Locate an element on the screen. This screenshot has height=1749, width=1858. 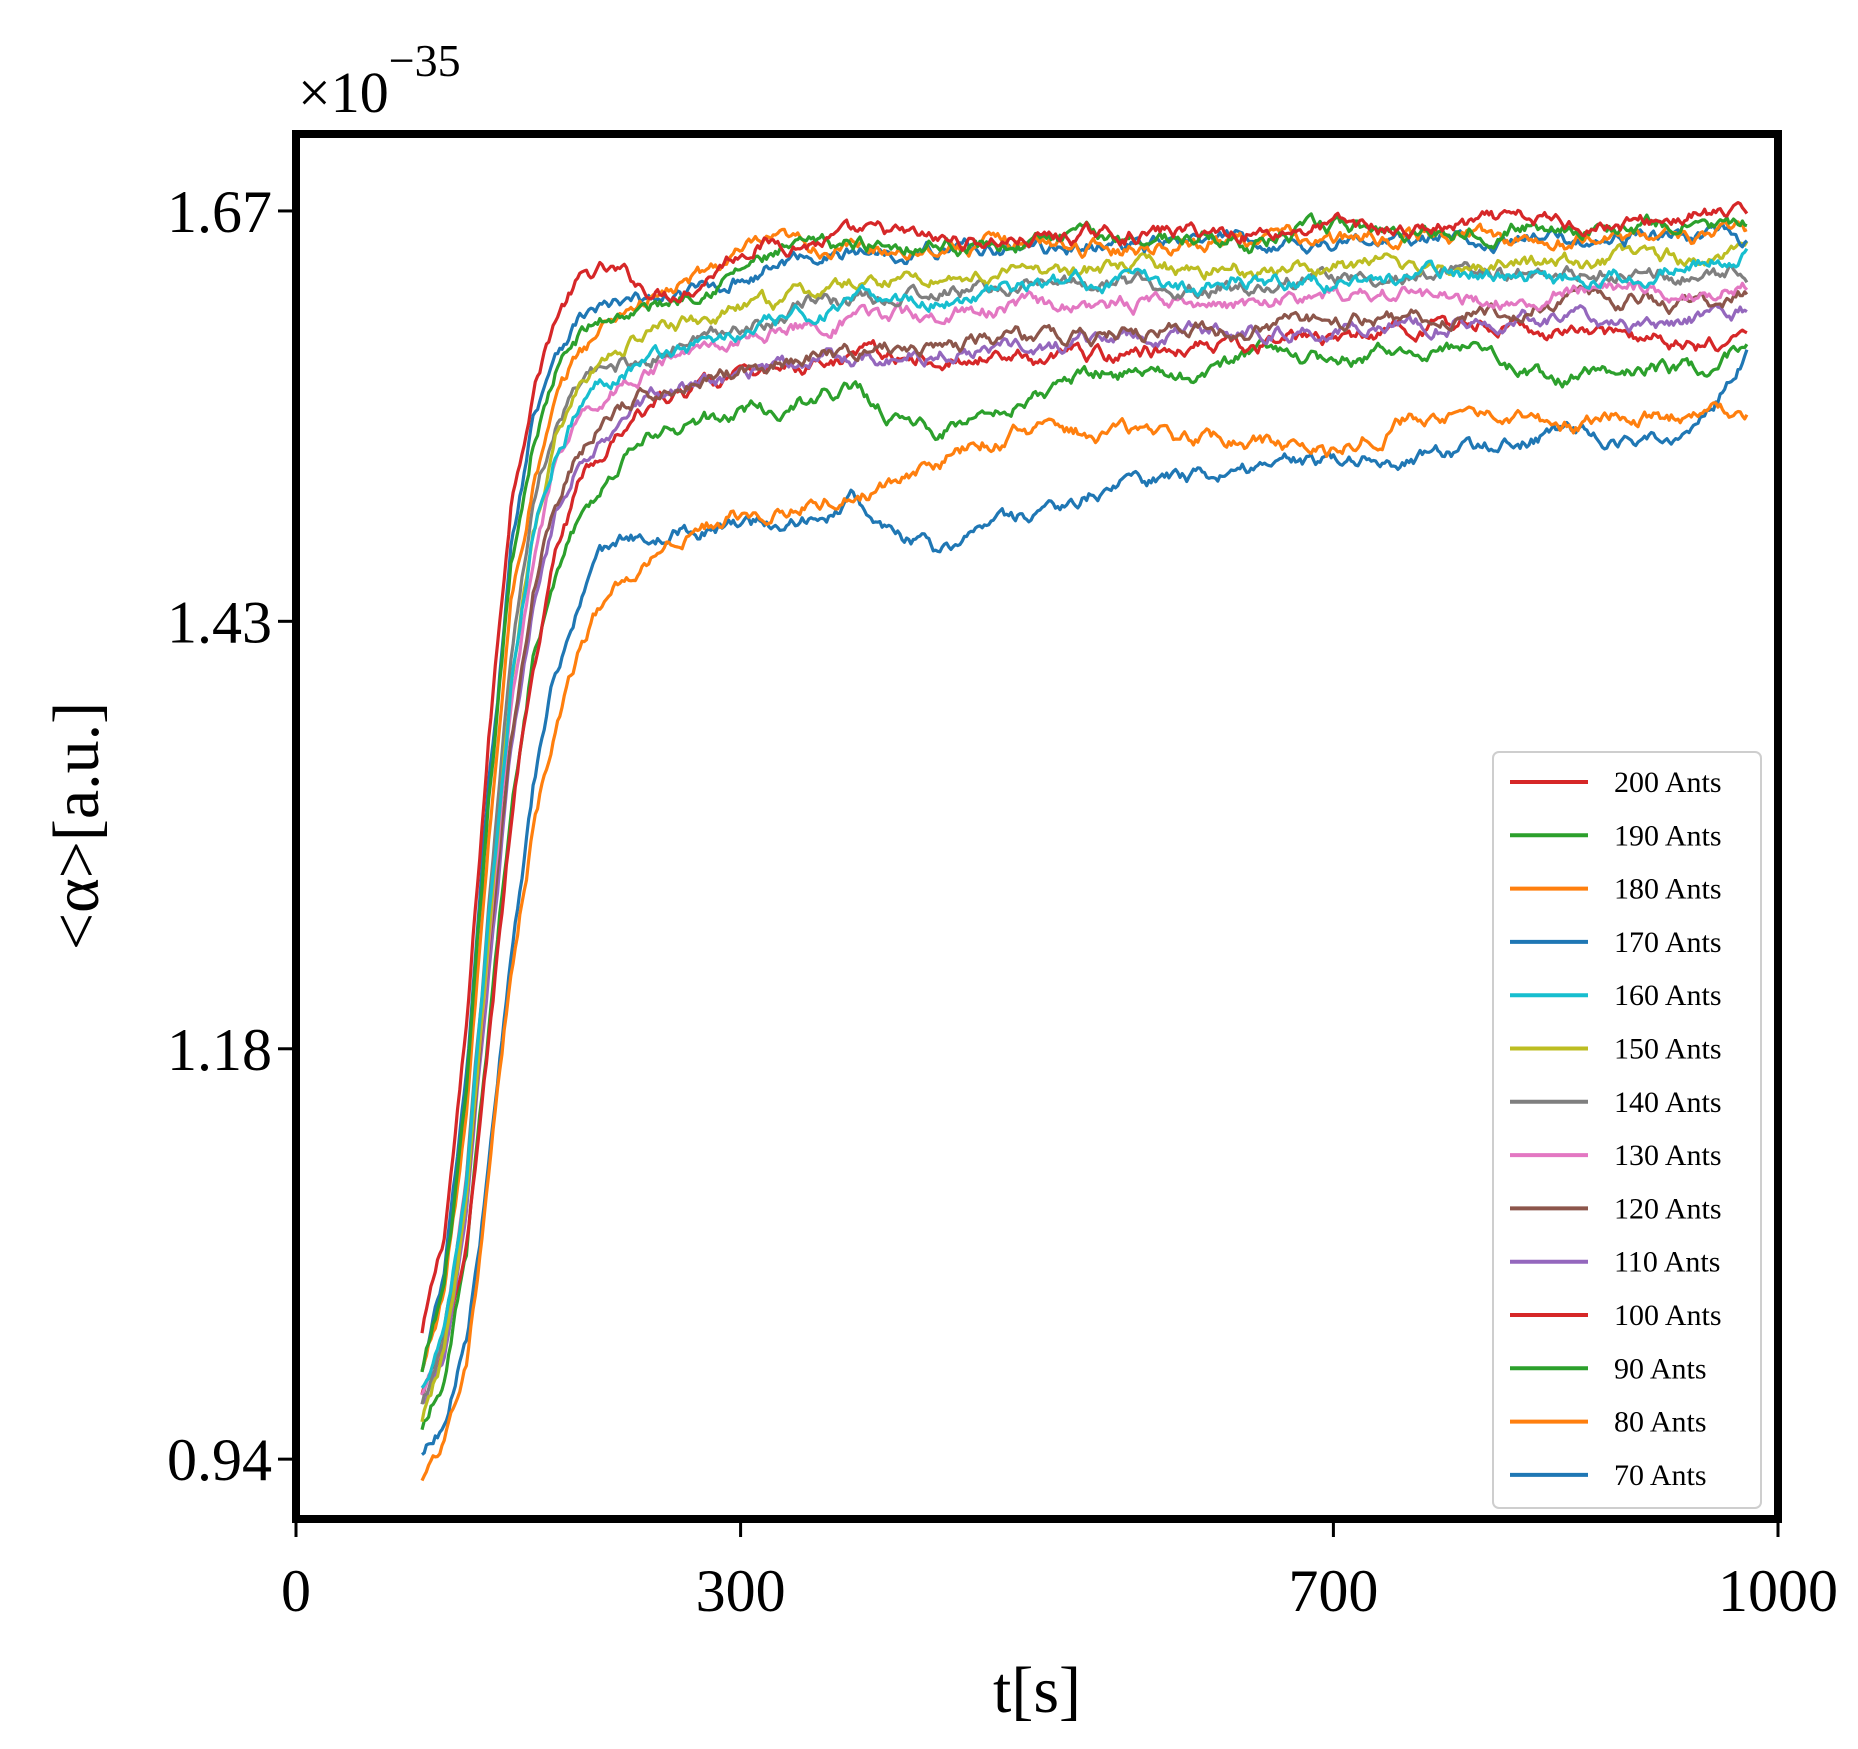
legend-label: 90 Ants is located at coordinates (1660, 1368).